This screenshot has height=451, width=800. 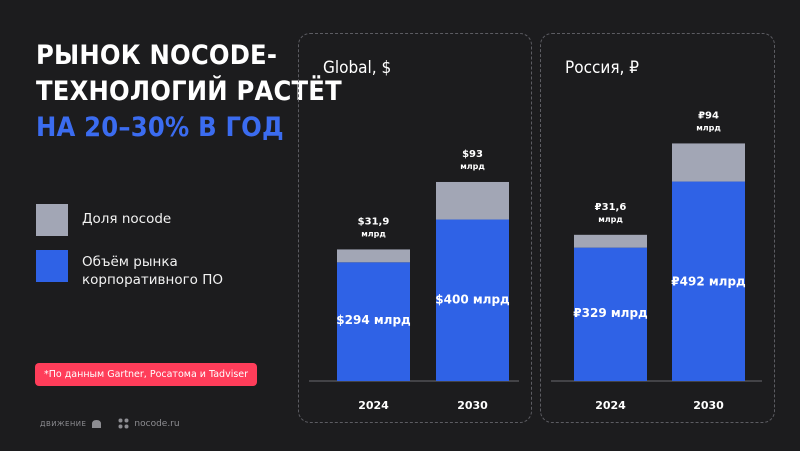 What do you see at coordinates (374, 227) in the screenshot?
I see `data-label-nocode-2024: $31,9 млрд` at bounding box center [374, 227].